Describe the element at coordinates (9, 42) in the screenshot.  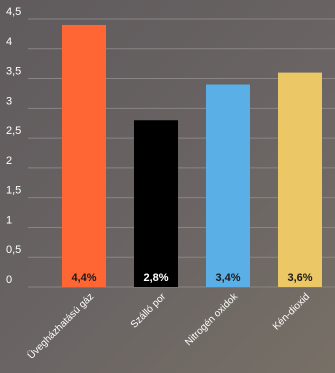
I see `y-tick-label: 4` at that location.